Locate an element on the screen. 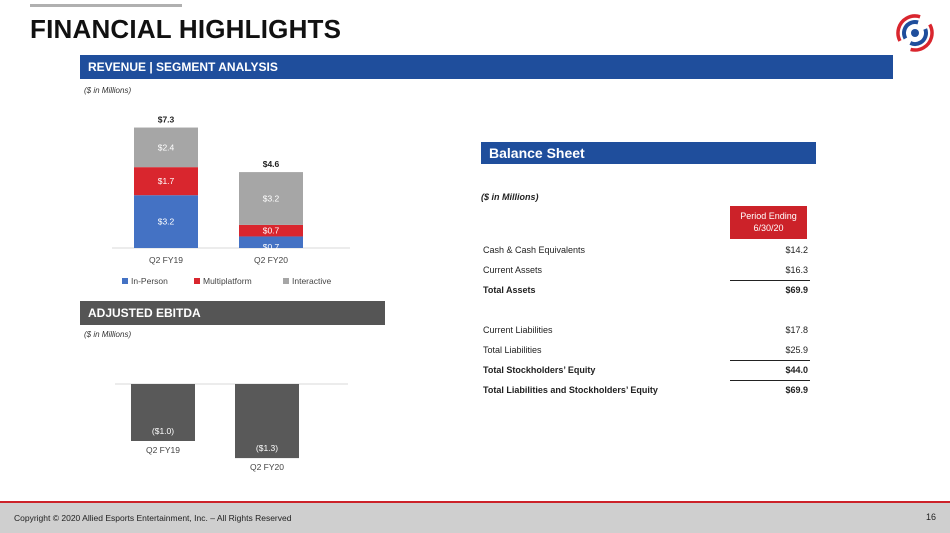 Image resolution: width=950 pixels, height=533 pixels. ebitda-section-header: ADJUSTED EBITDA is located at coordinates (232, 313).